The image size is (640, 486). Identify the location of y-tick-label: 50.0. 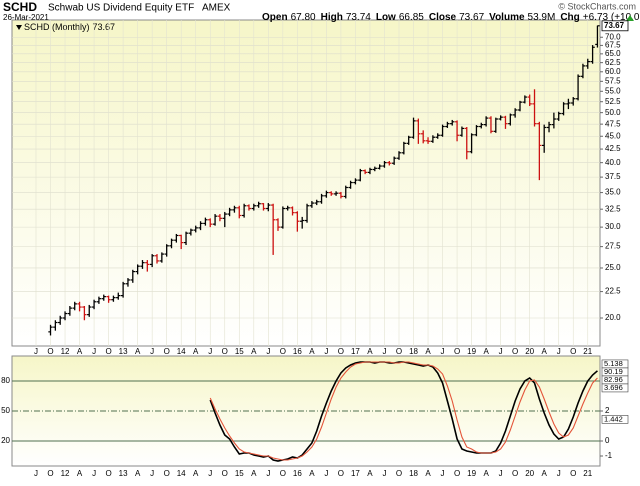
(613, 112).